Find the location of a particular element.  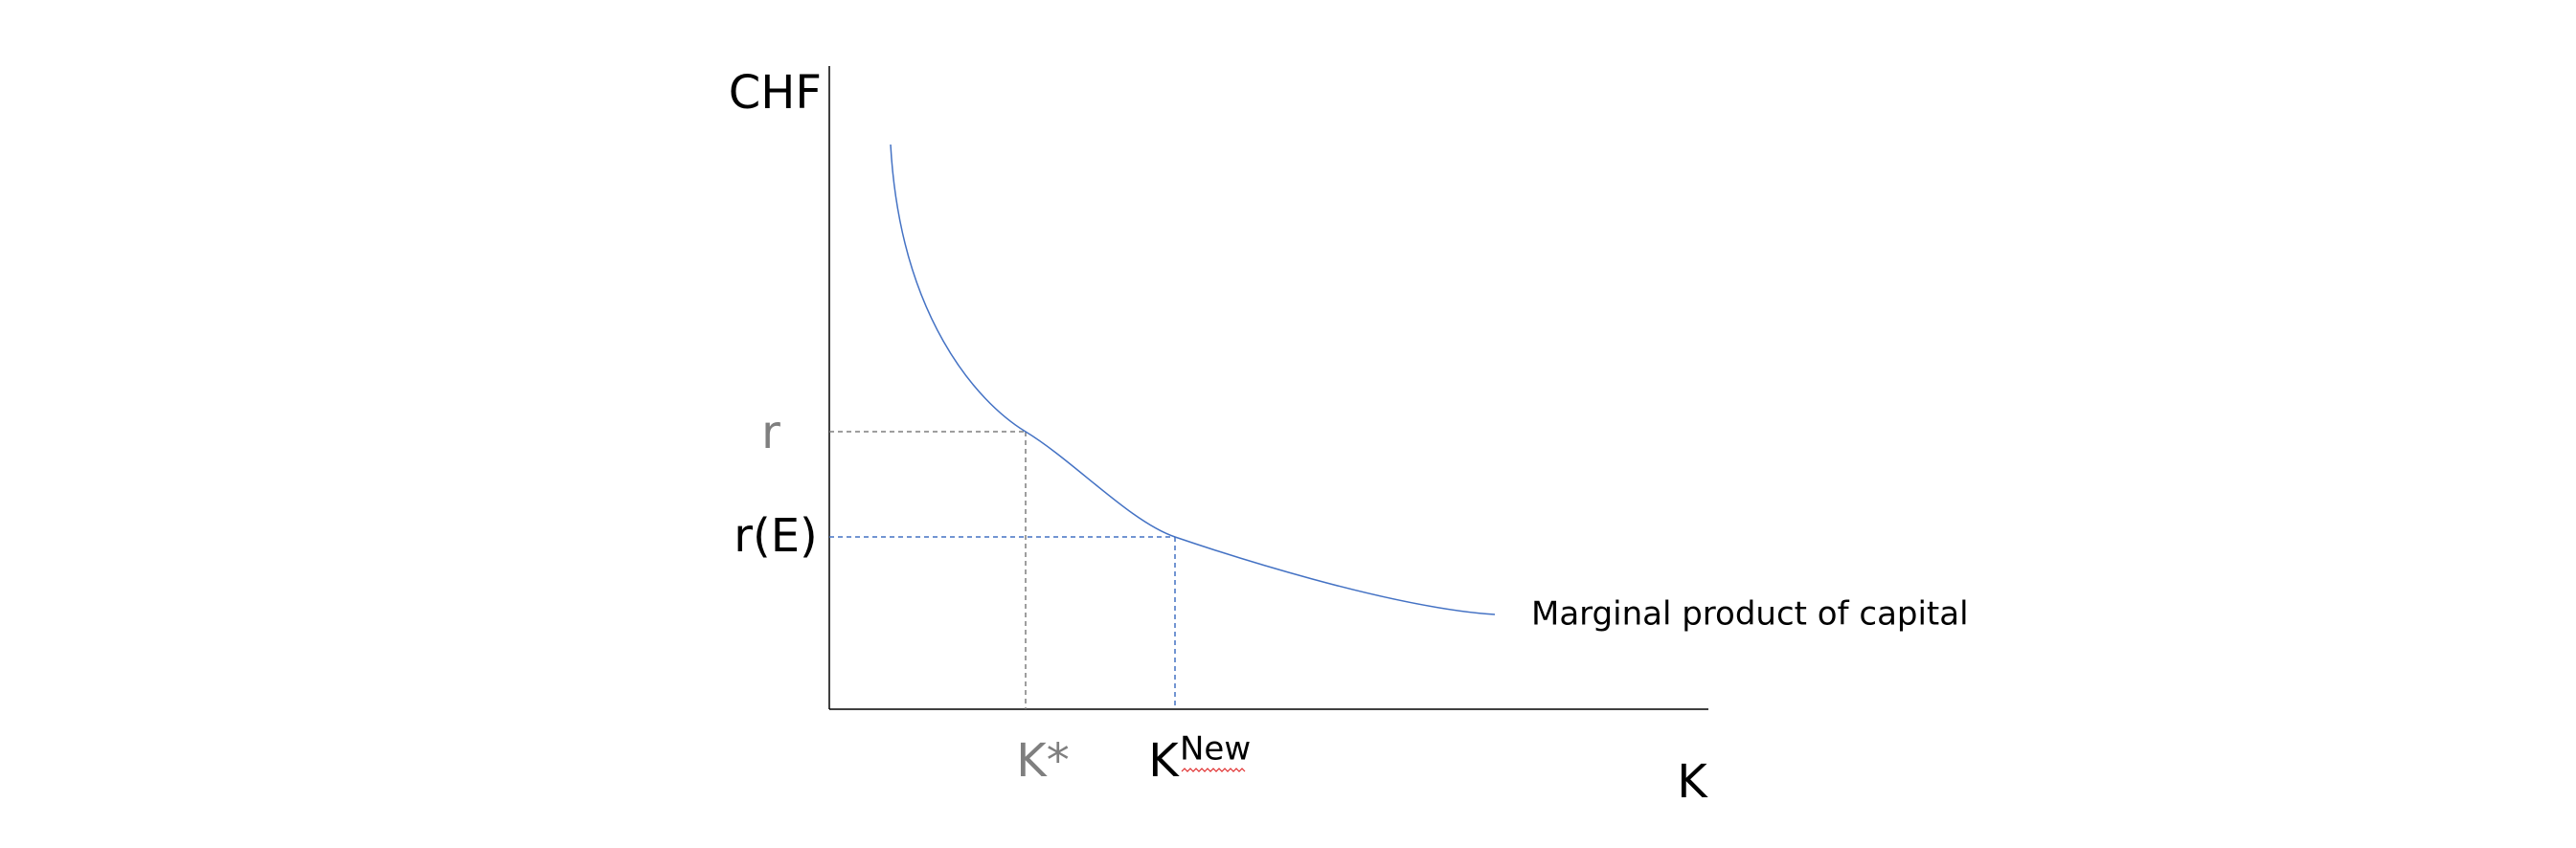

x-axis-label: K is located at coordinates (1692, 782).